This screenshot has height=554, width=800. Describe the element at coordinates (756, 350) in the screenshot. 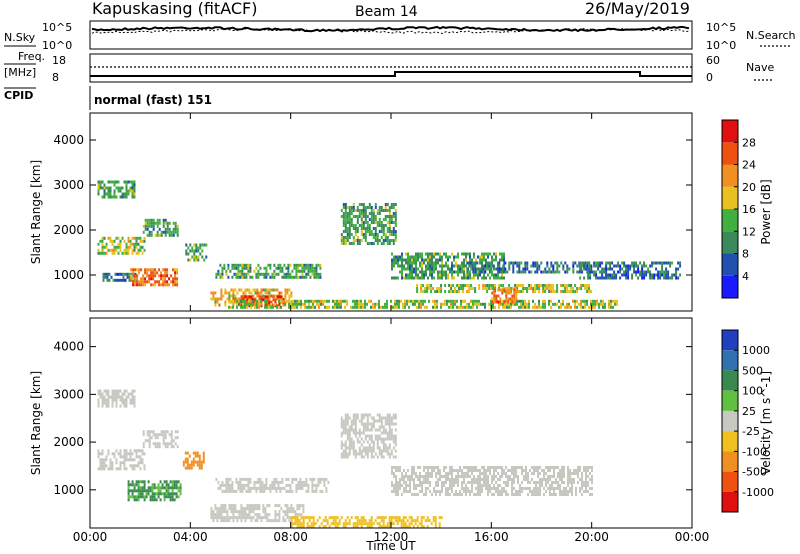

I see `colorbar-tick-label: 1000` at that location.